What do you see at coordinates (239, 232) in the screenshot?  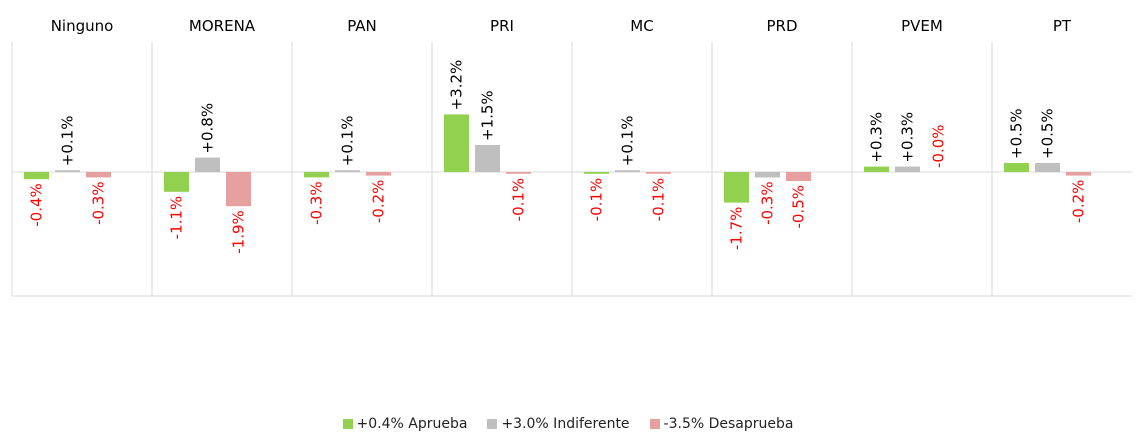 I see `data-label: -1.9%` at bounding box center [239, 232].